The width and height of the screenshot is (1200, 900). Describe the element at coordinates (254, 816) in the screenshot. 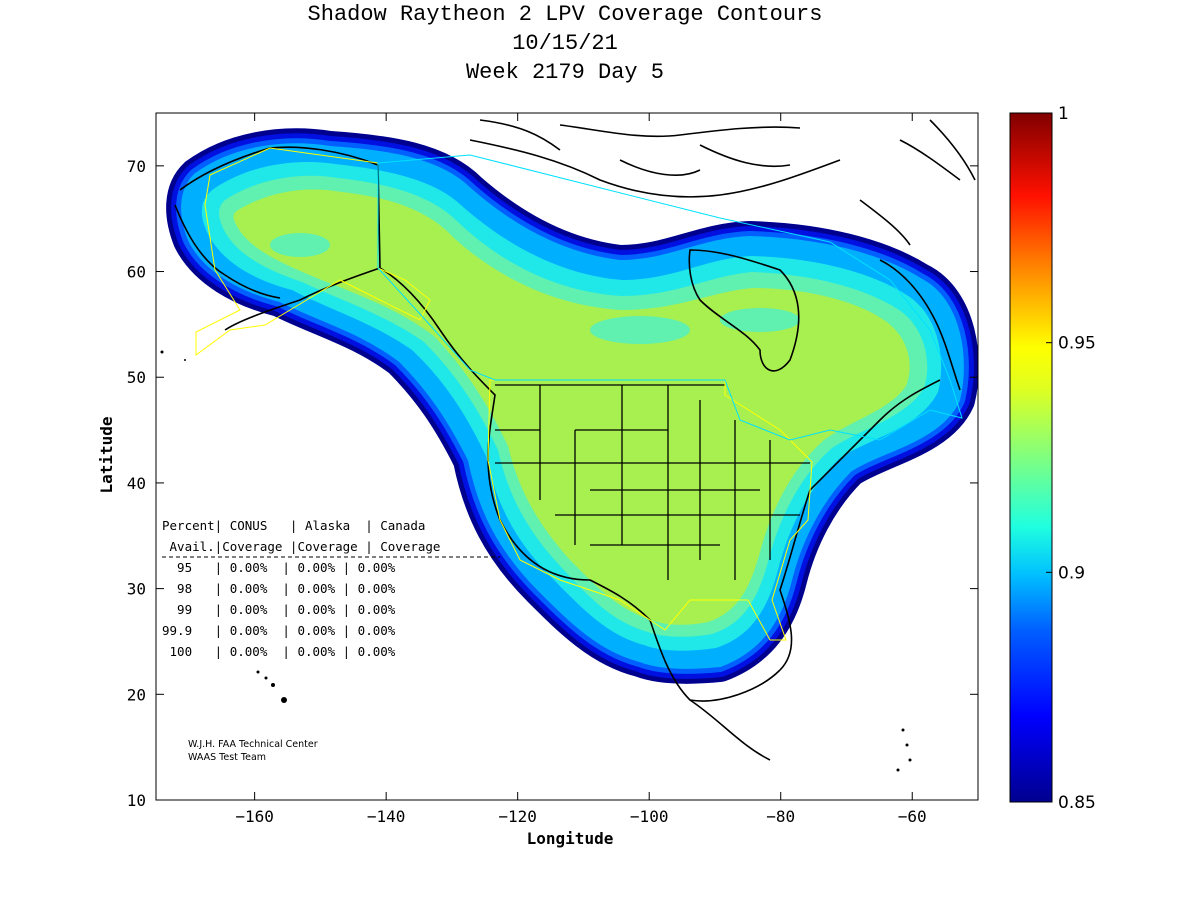

I see `x-tick-label: −160` at that location.